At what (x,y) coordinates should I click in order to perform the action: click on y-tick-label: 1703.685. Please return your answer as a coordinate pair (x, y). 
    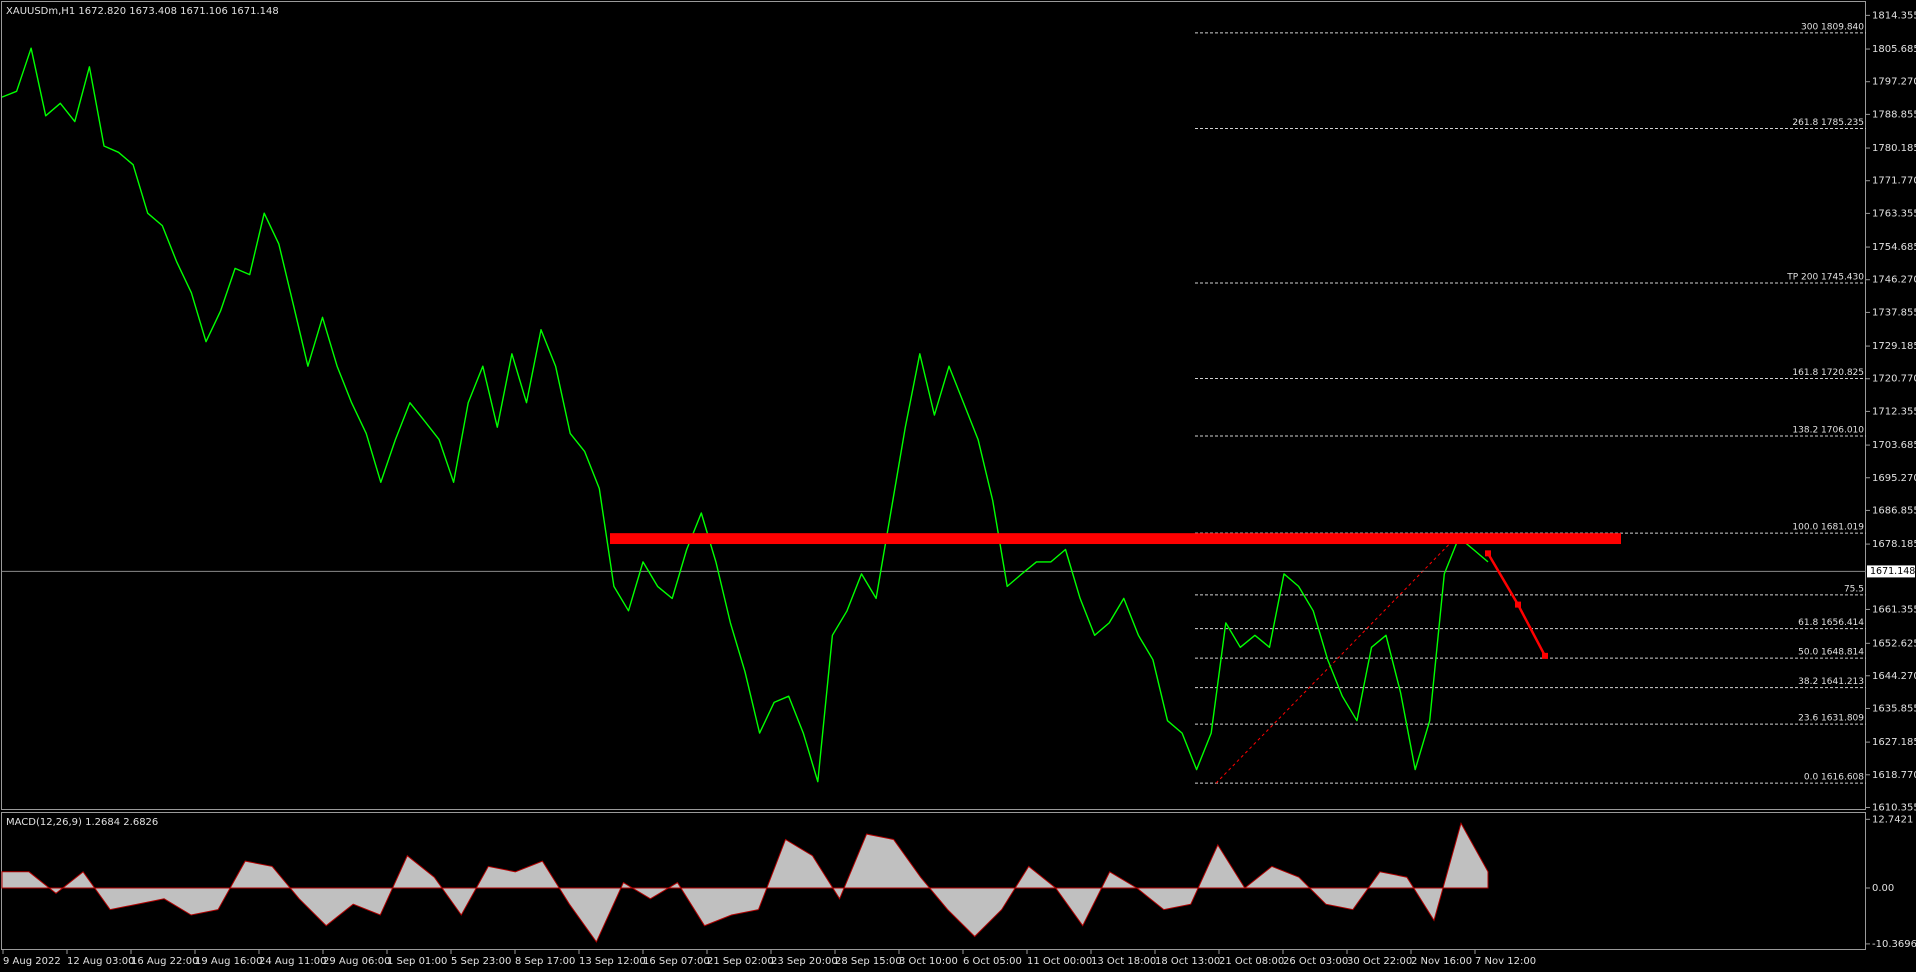
    Looking at the image, I should click on (1894, 445).